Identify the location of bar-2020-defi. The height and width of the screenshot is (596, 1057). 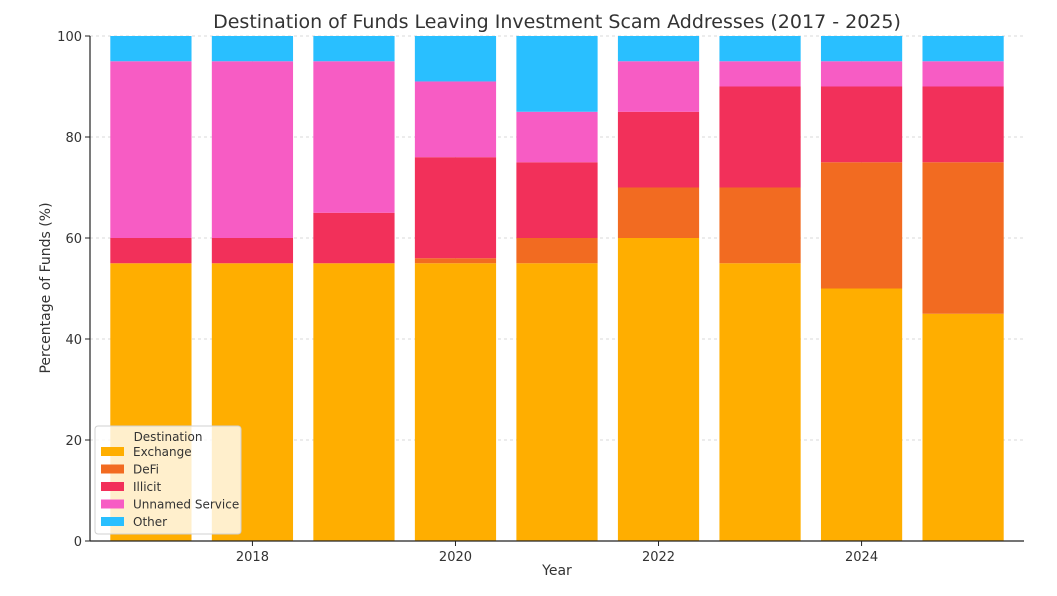
(455, 261).